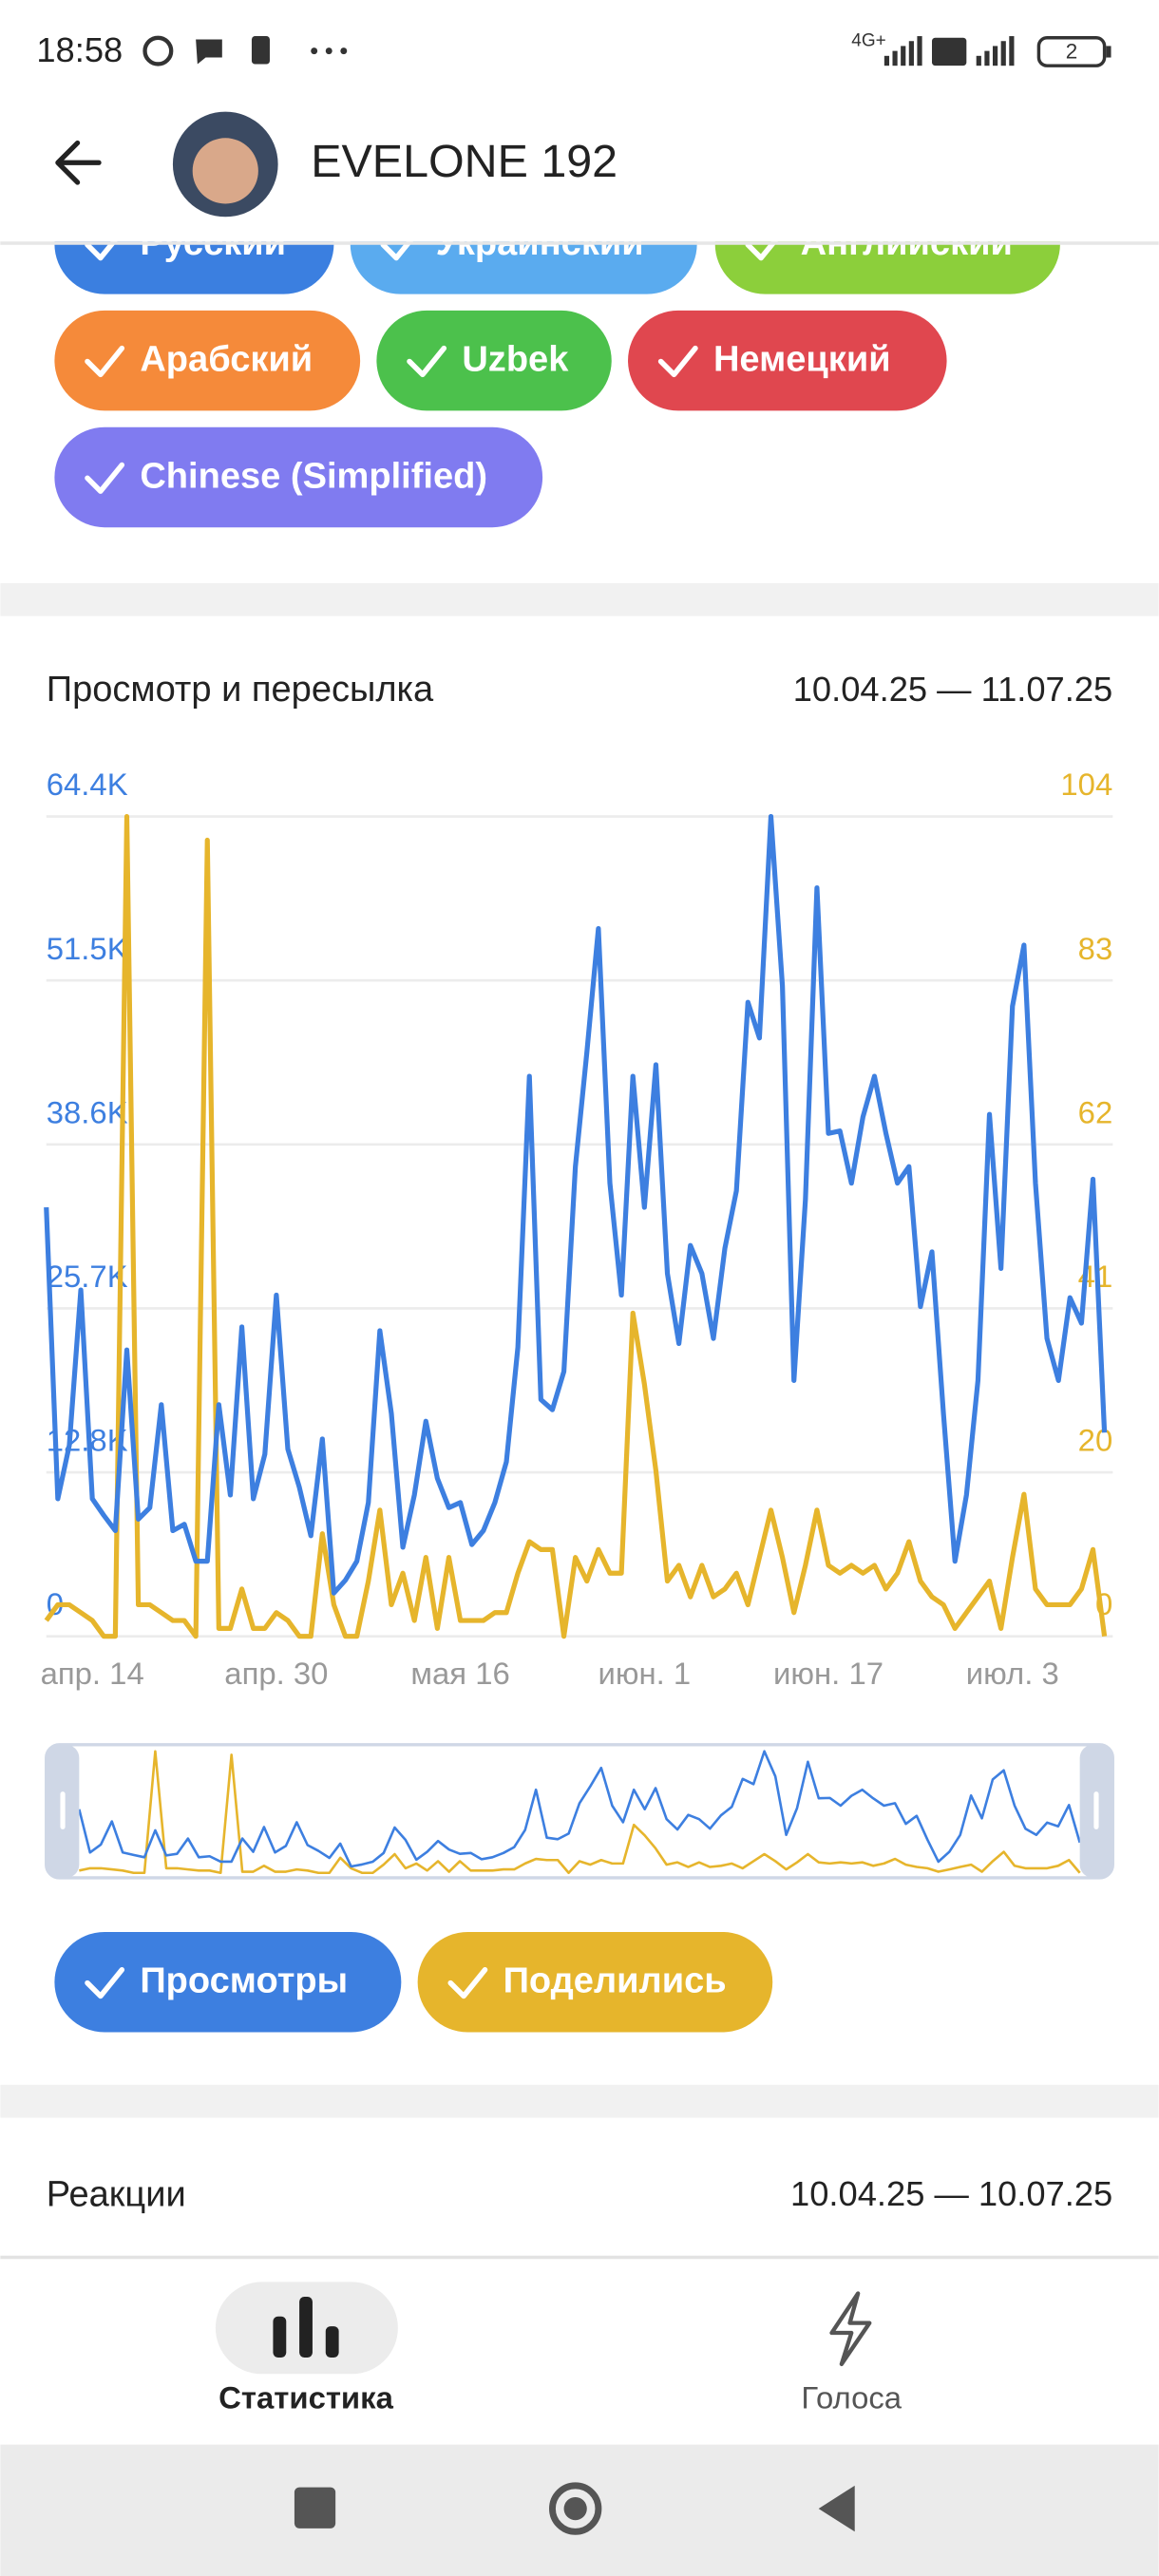 The image size is (1159, 2576). What do you see at coordinates (92, 1673) in the screenshot?
I see `x-tick-label: апр. 14` at bounding box center [92, 1673].